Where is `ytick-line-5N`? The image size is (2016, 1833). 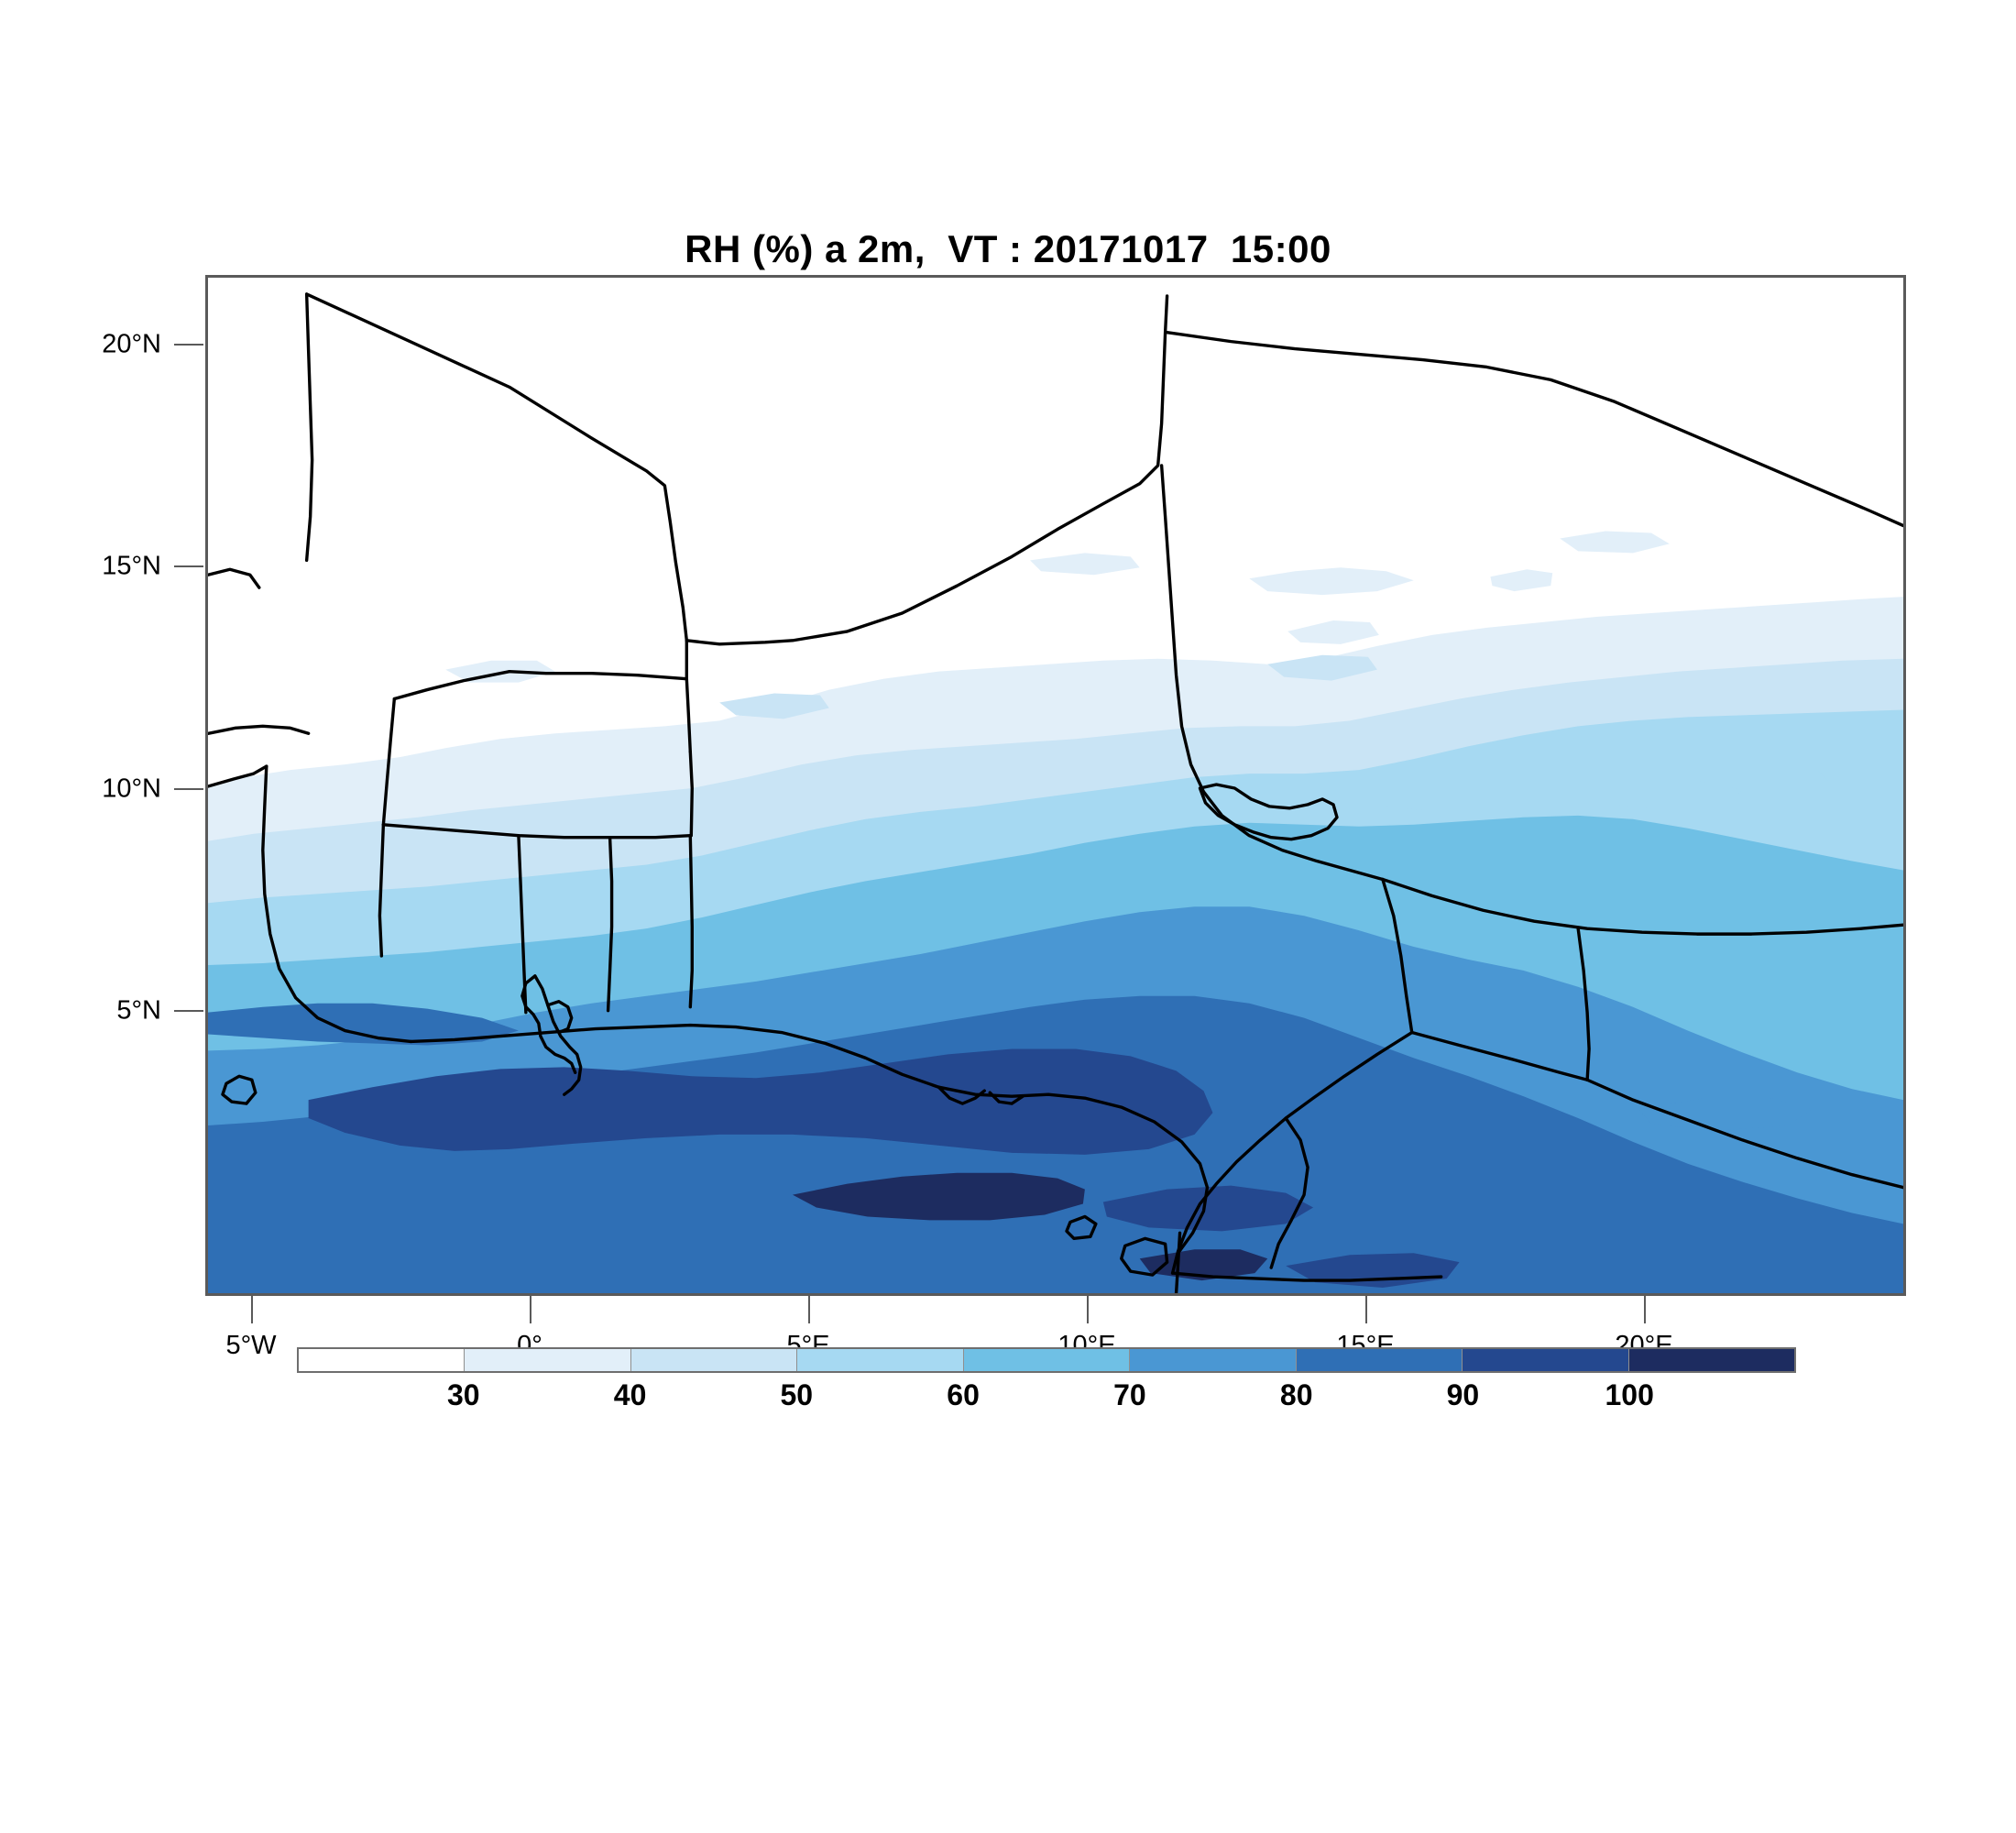 ytick-line-5N is located at coordinates (188, 1011).